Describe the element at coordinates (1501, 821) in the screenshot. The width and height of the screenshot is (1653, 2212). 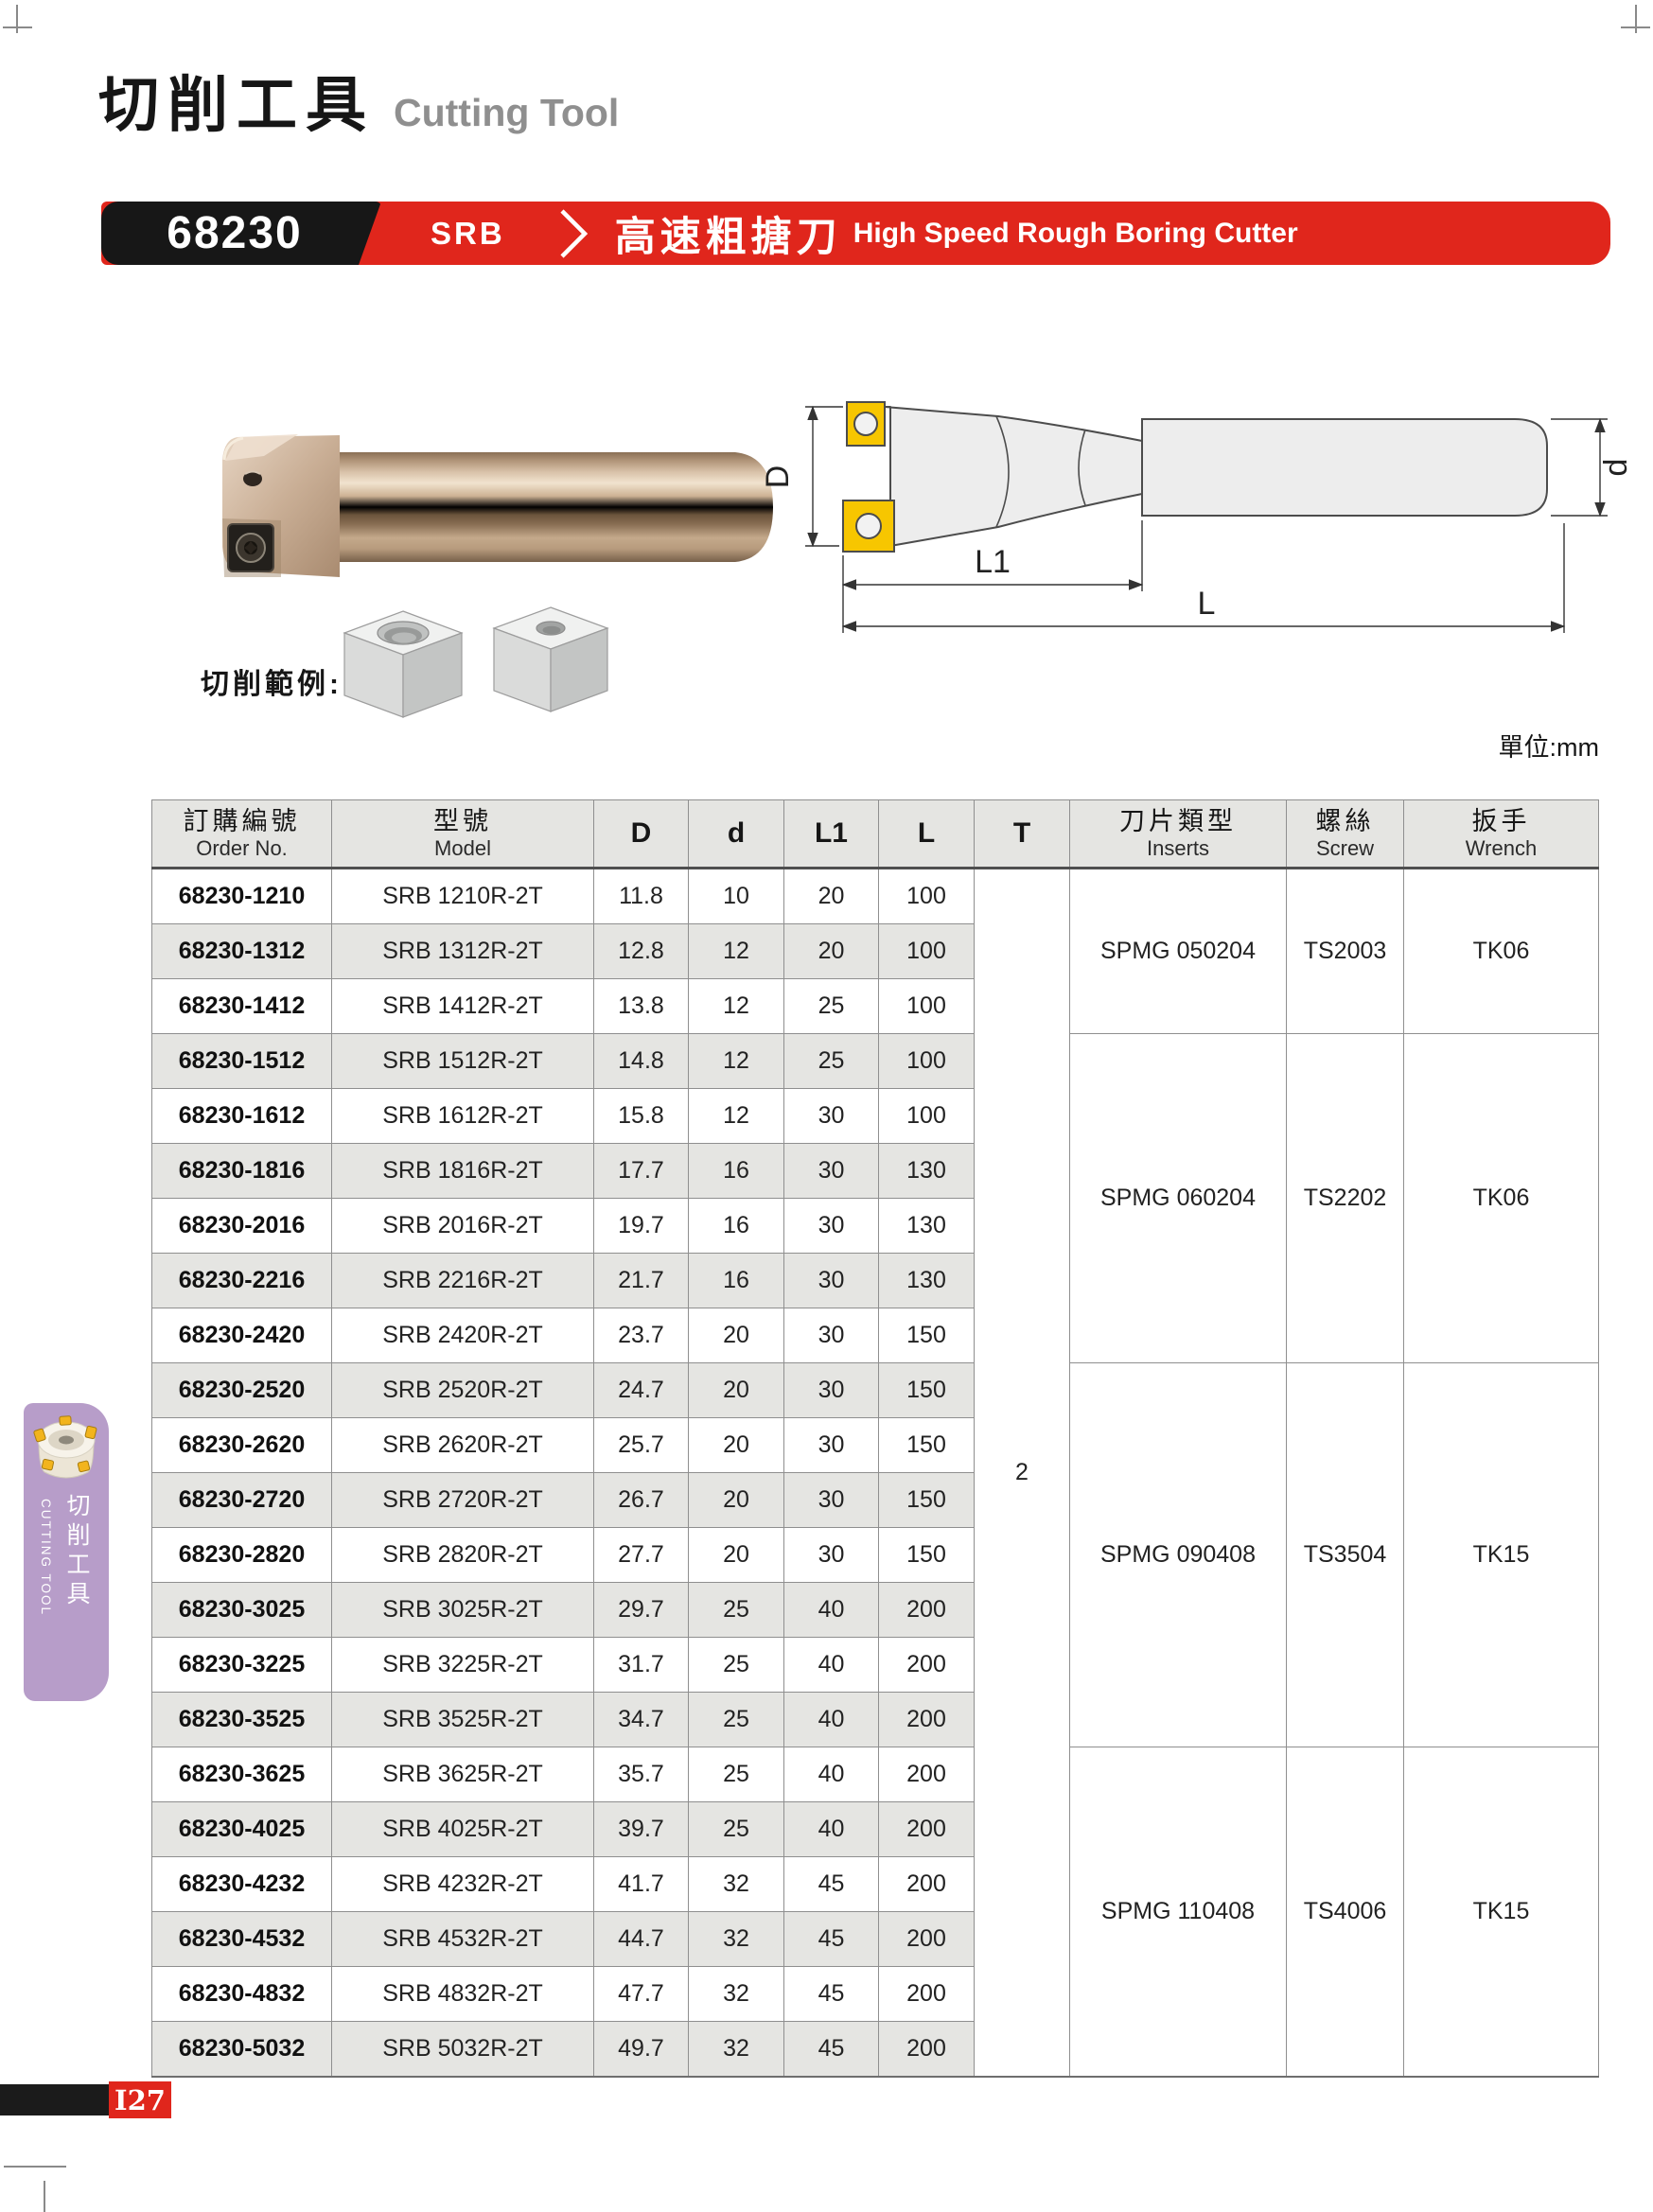
I see `col-header-wrench-zh: 扳手` at that location.